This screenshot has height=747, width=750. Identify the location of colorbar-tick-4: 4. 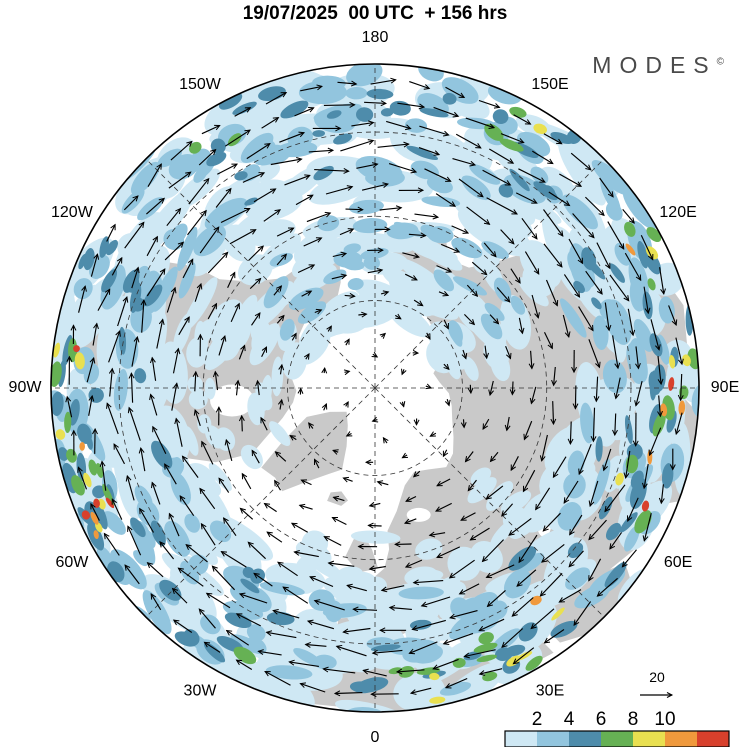
(569, 719).